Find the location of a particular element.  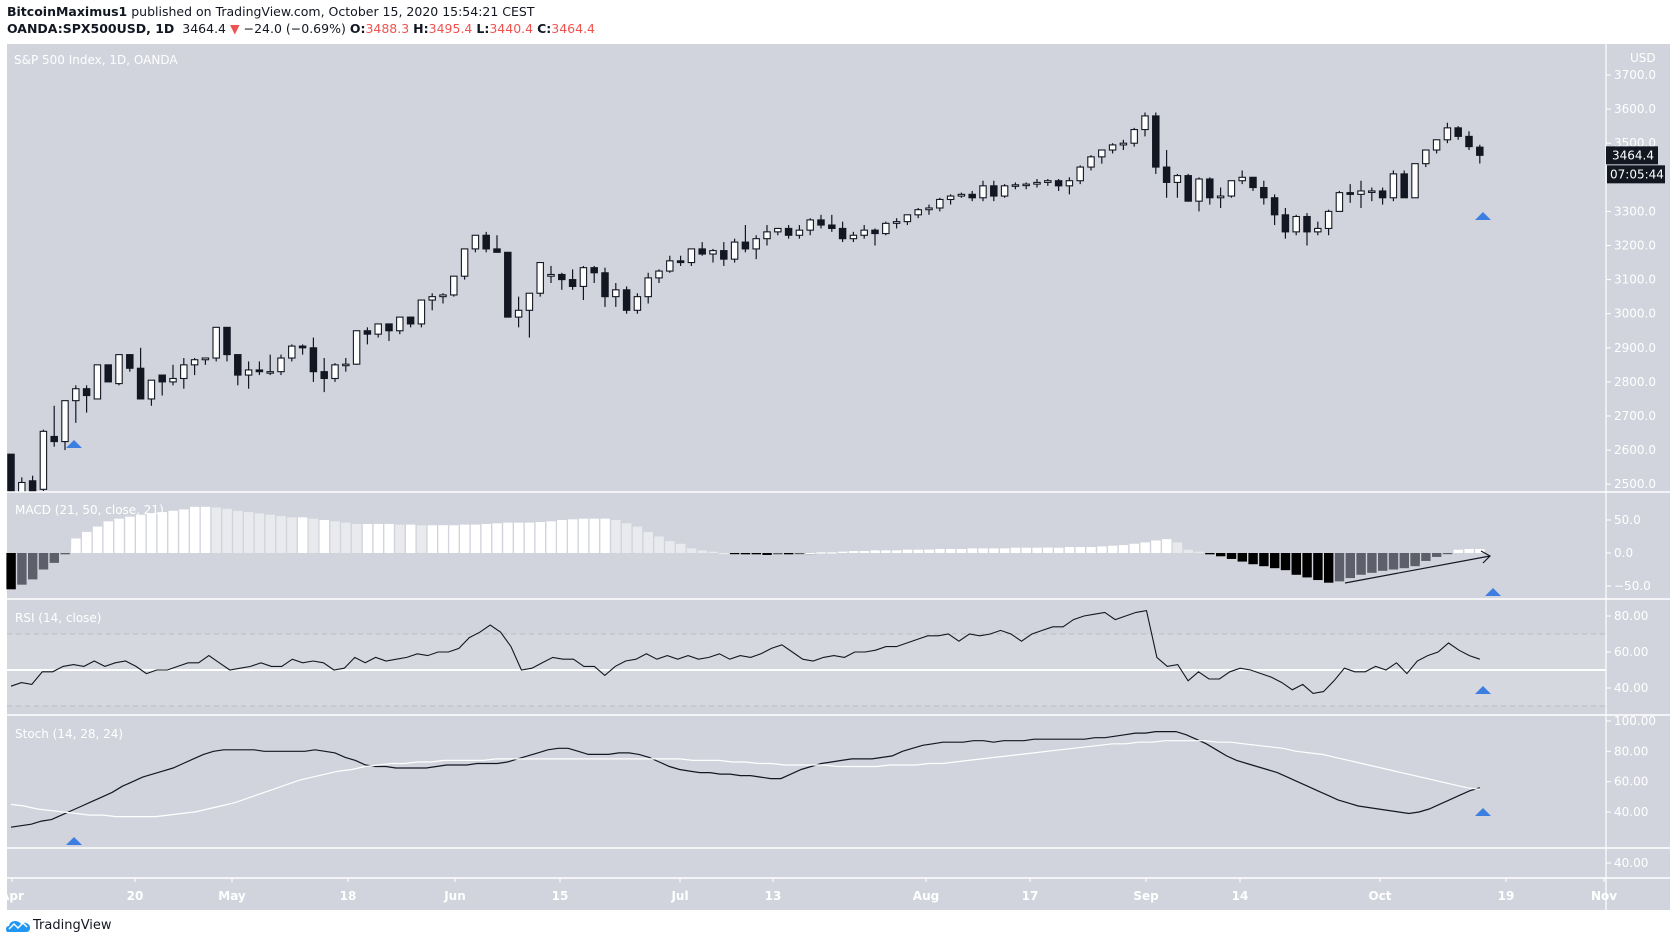

stoch-line-d is located at coordinates (745, 779).